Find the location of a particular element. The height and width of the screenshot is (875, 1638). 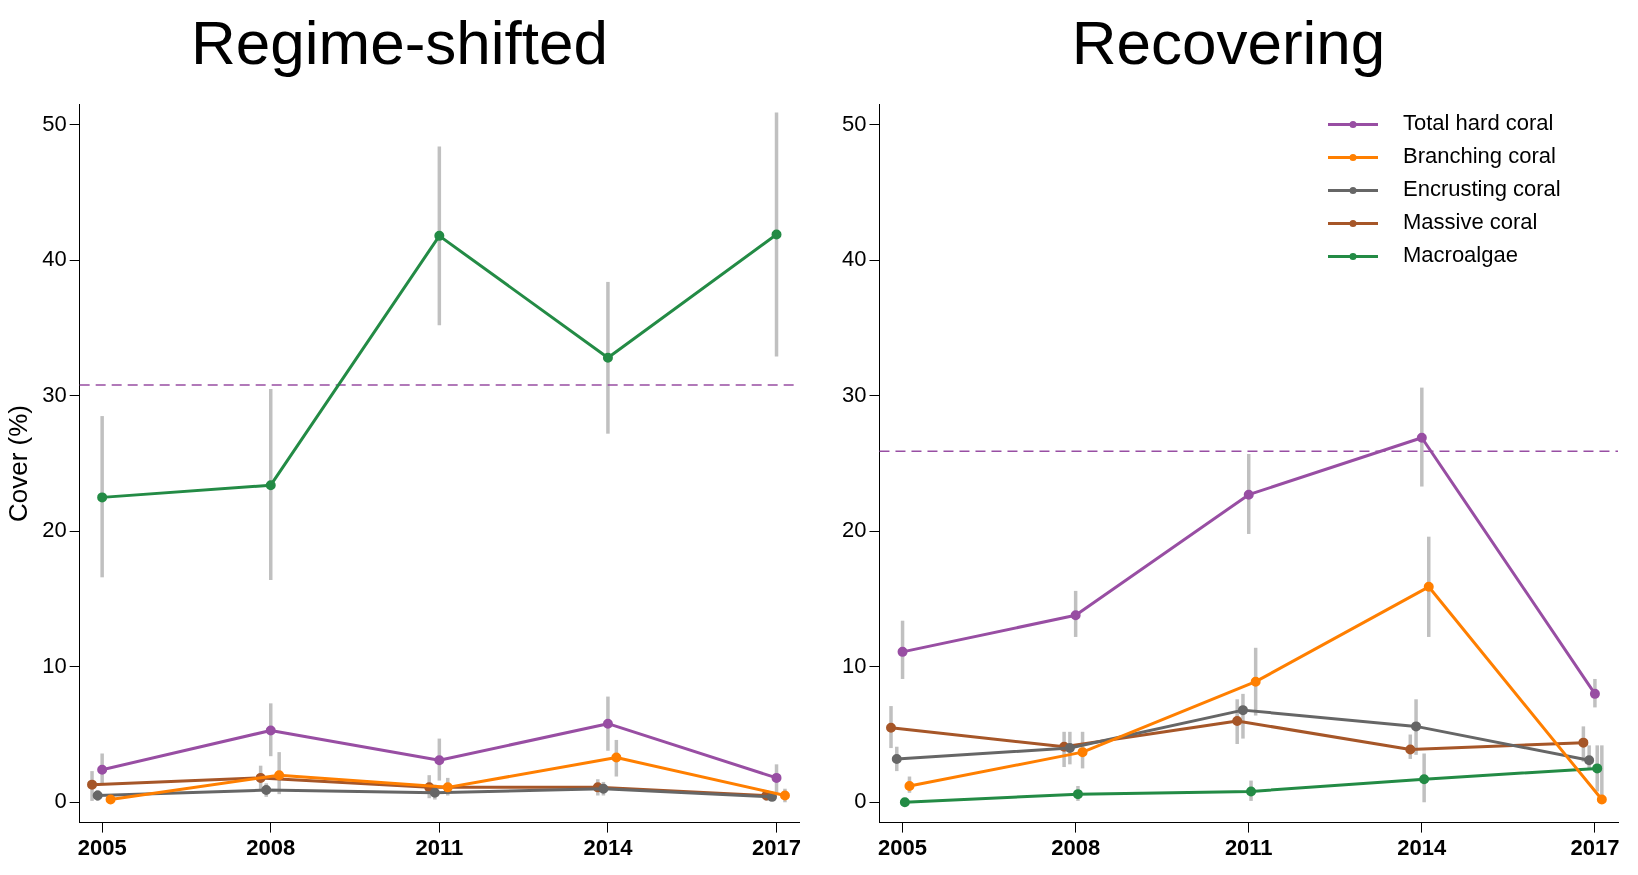

chart-title: Recovering is located at coordinates (1228, 43).